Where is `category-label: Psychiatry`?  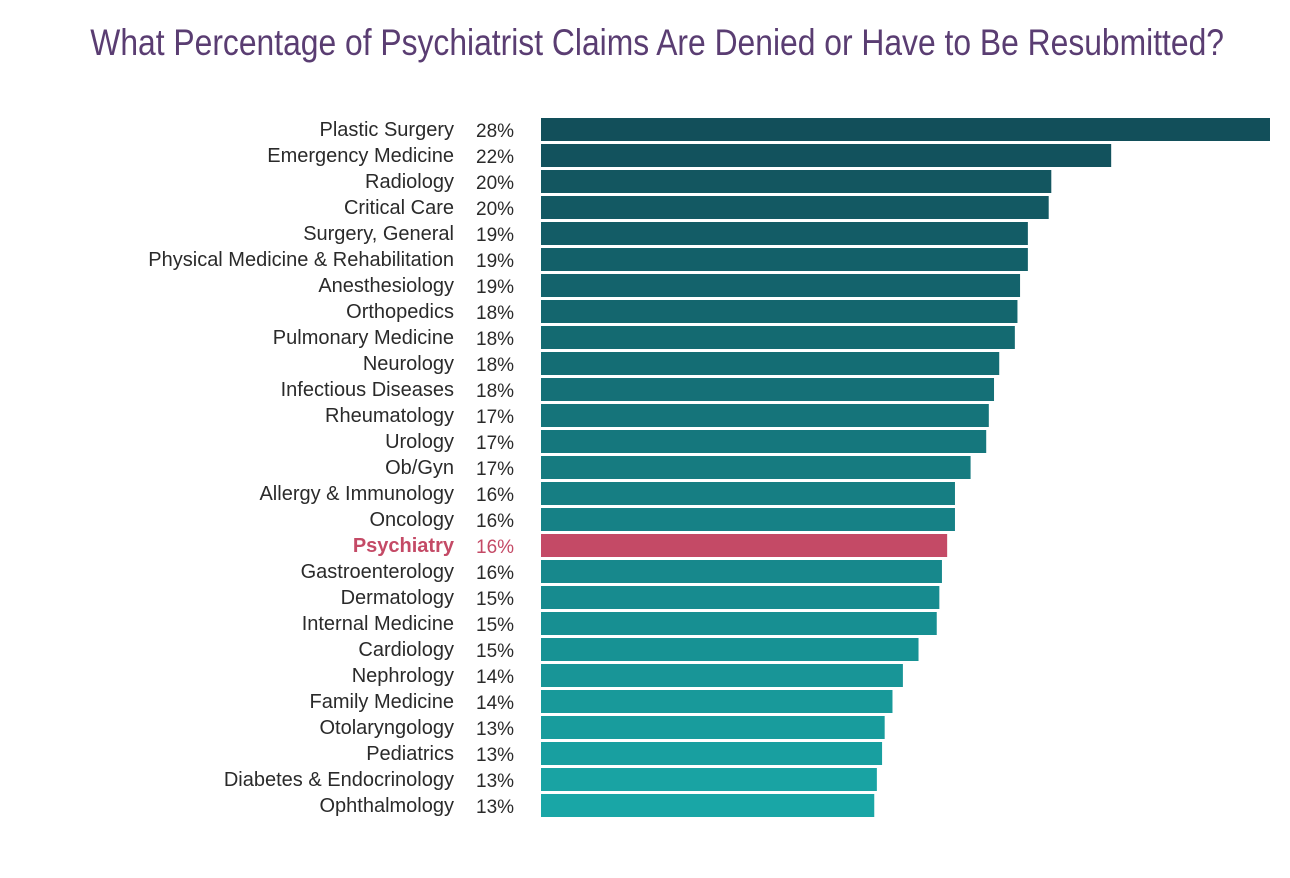 category-label: Psychiatry is located at coordinates (404, 546).